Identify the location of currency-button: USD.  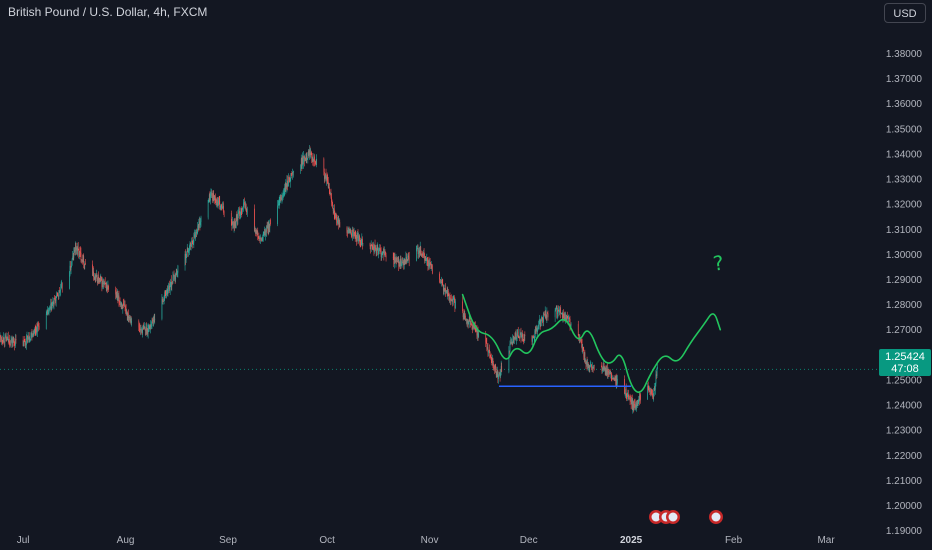
(905, 13).